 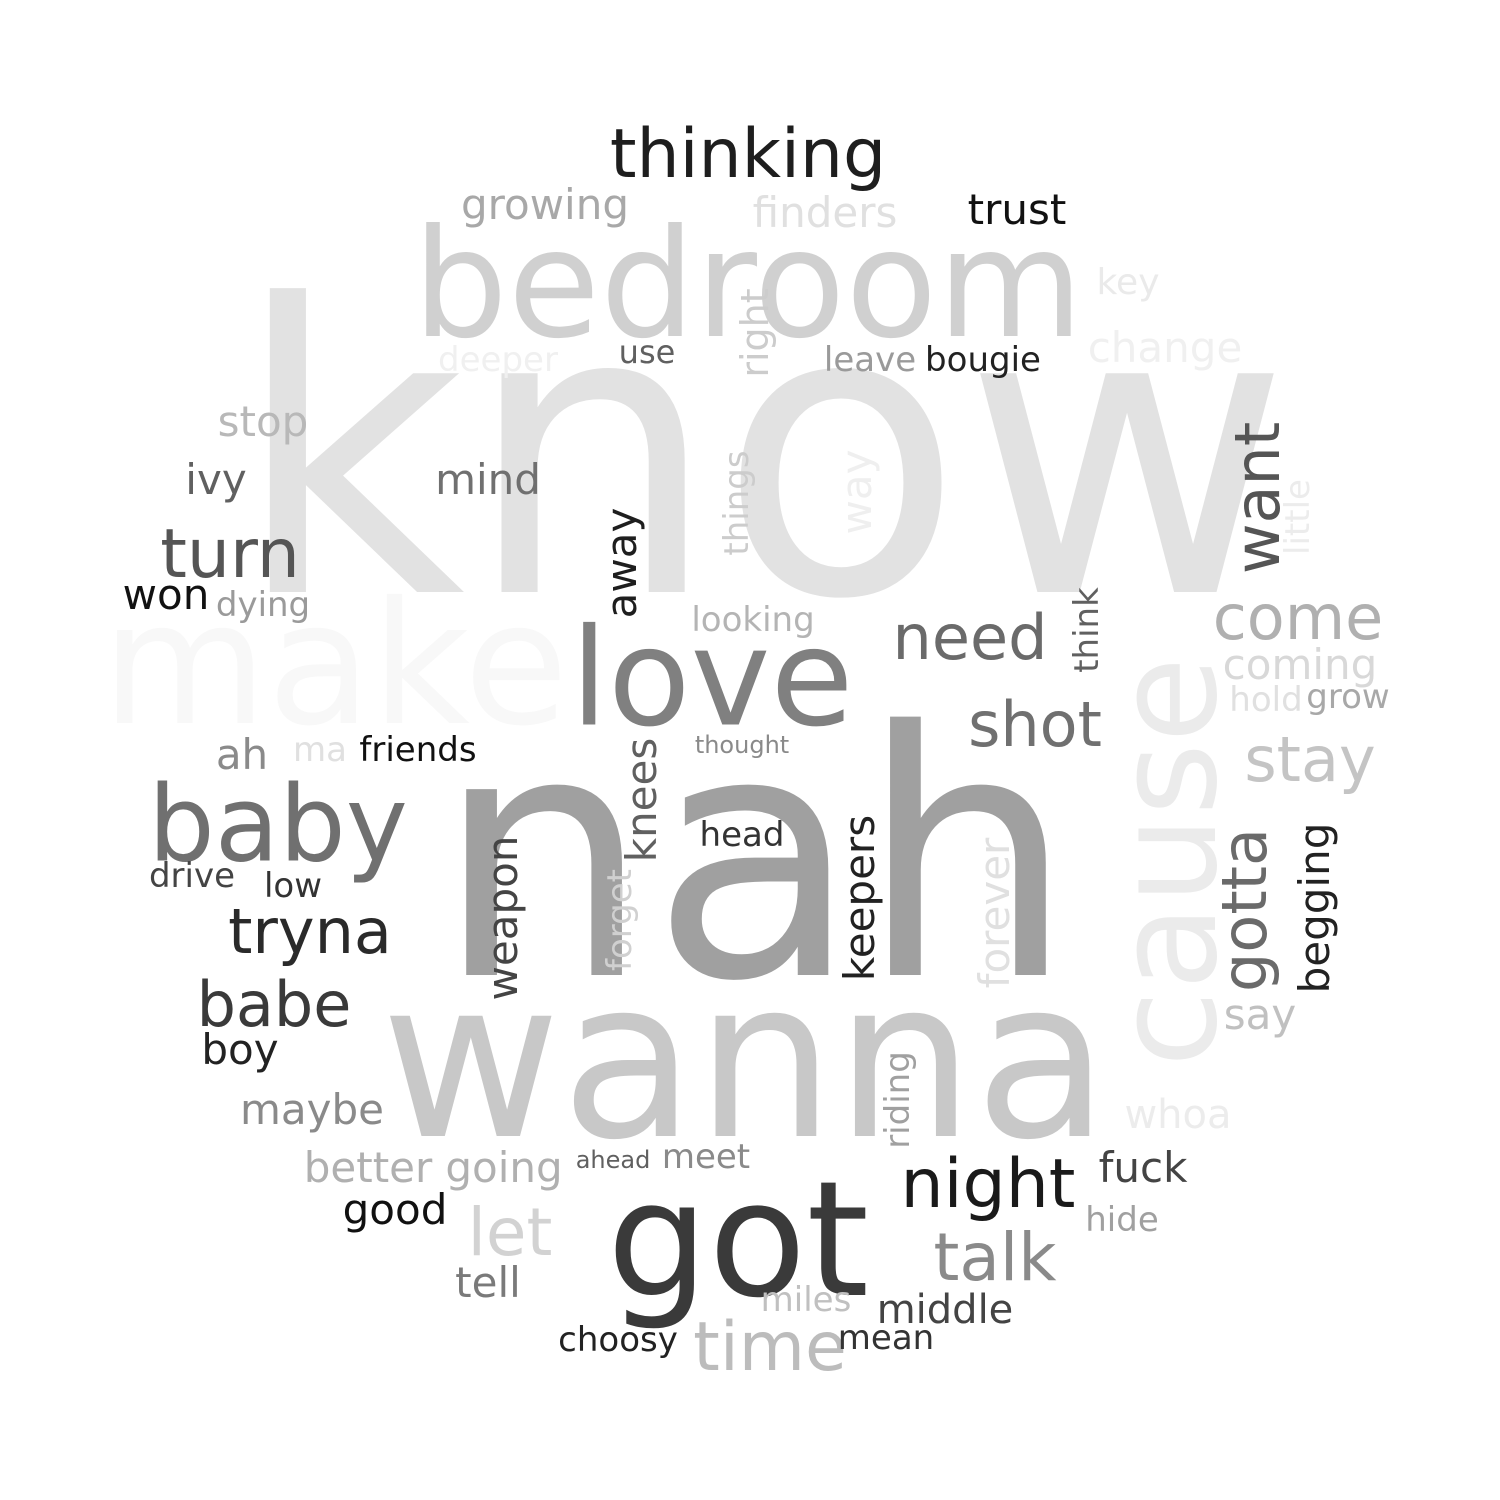 What do you see at coordinates (886, 1338) in the screenshot?
I see `word-mean: mean` at bounding box center [886, 1338].